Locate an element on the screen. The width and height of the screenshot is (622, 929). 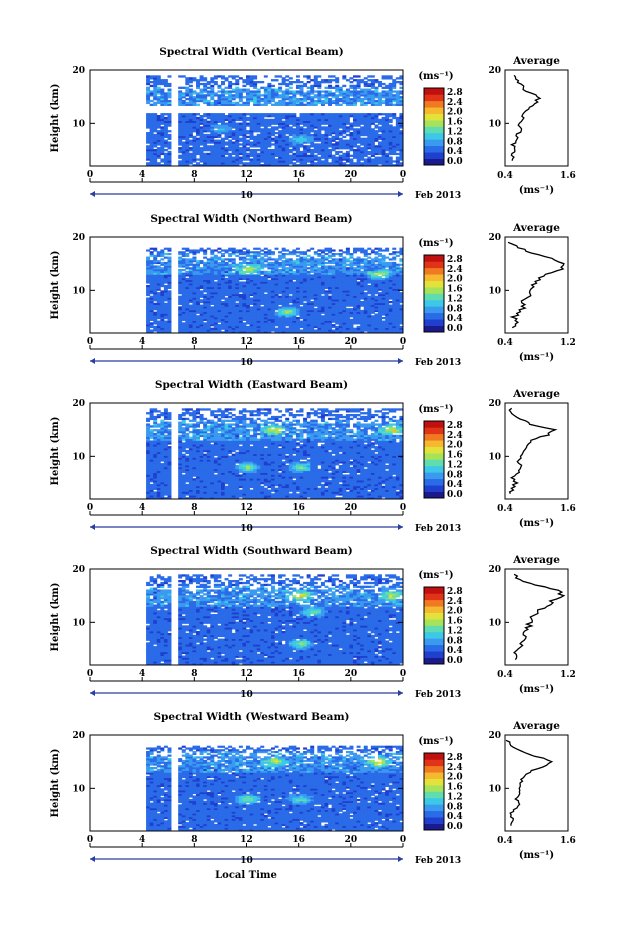
date-label: Feb 2013 is located at coordinates (438, 695).